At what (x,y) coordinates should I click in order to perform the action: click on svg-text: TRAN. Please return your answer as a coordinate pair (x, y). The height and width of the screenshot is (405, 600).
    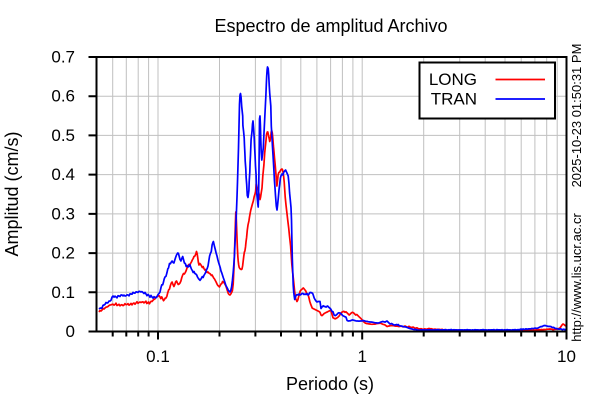
    Looking at the image, I should click on (454, 99).